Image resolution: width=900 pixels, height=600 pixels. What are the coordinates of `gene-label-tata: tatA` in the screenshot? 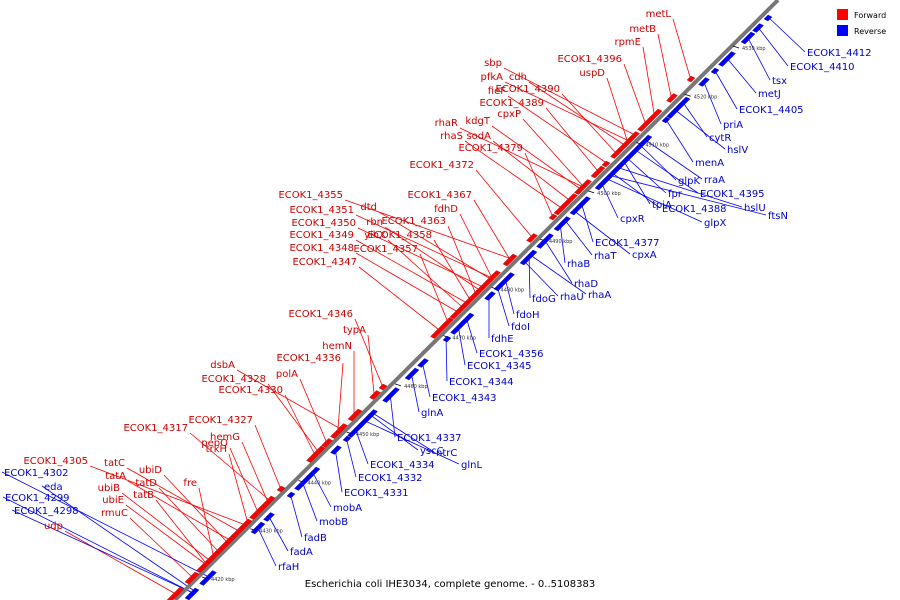 It's located at (115, 476).